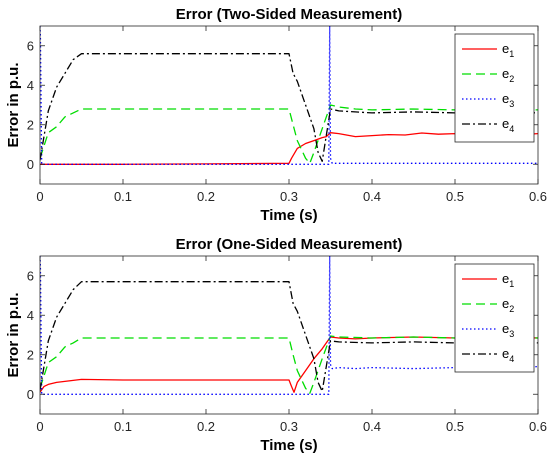 The height and width of the screenshot is (461, 550). I want to click on chart-title: Error (One-Sided Measurement), so click(289, 244).